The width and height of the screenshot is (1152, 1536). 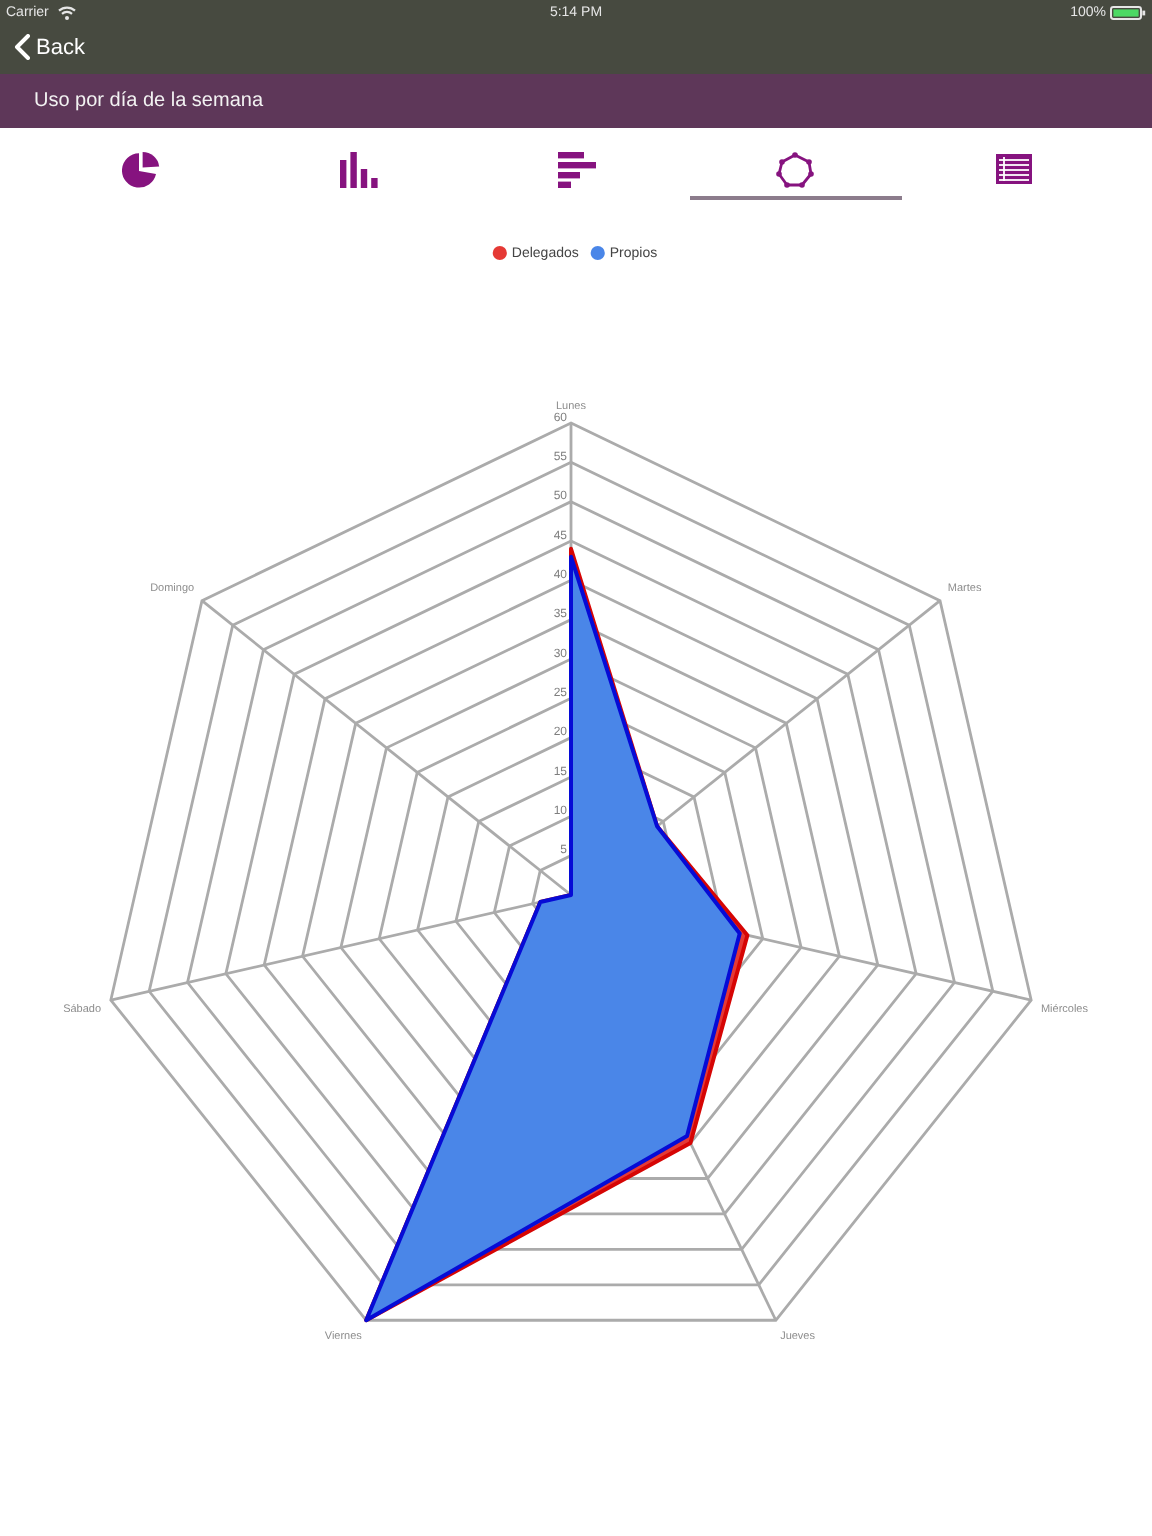 I want to click on chart-title: Uso por día de la semana, so click(x=149, y=101).